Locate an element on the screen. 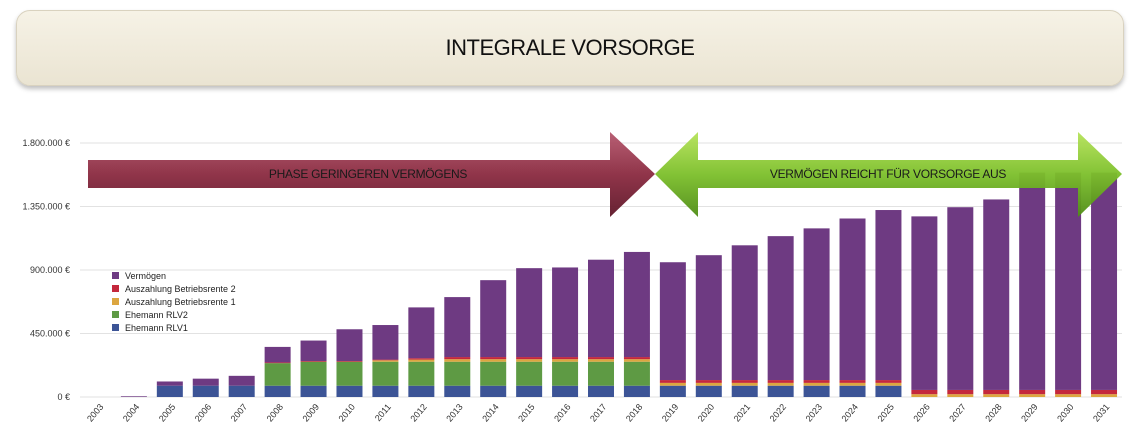  x-tick-label: 2025 is located at coordinates (885, 413).